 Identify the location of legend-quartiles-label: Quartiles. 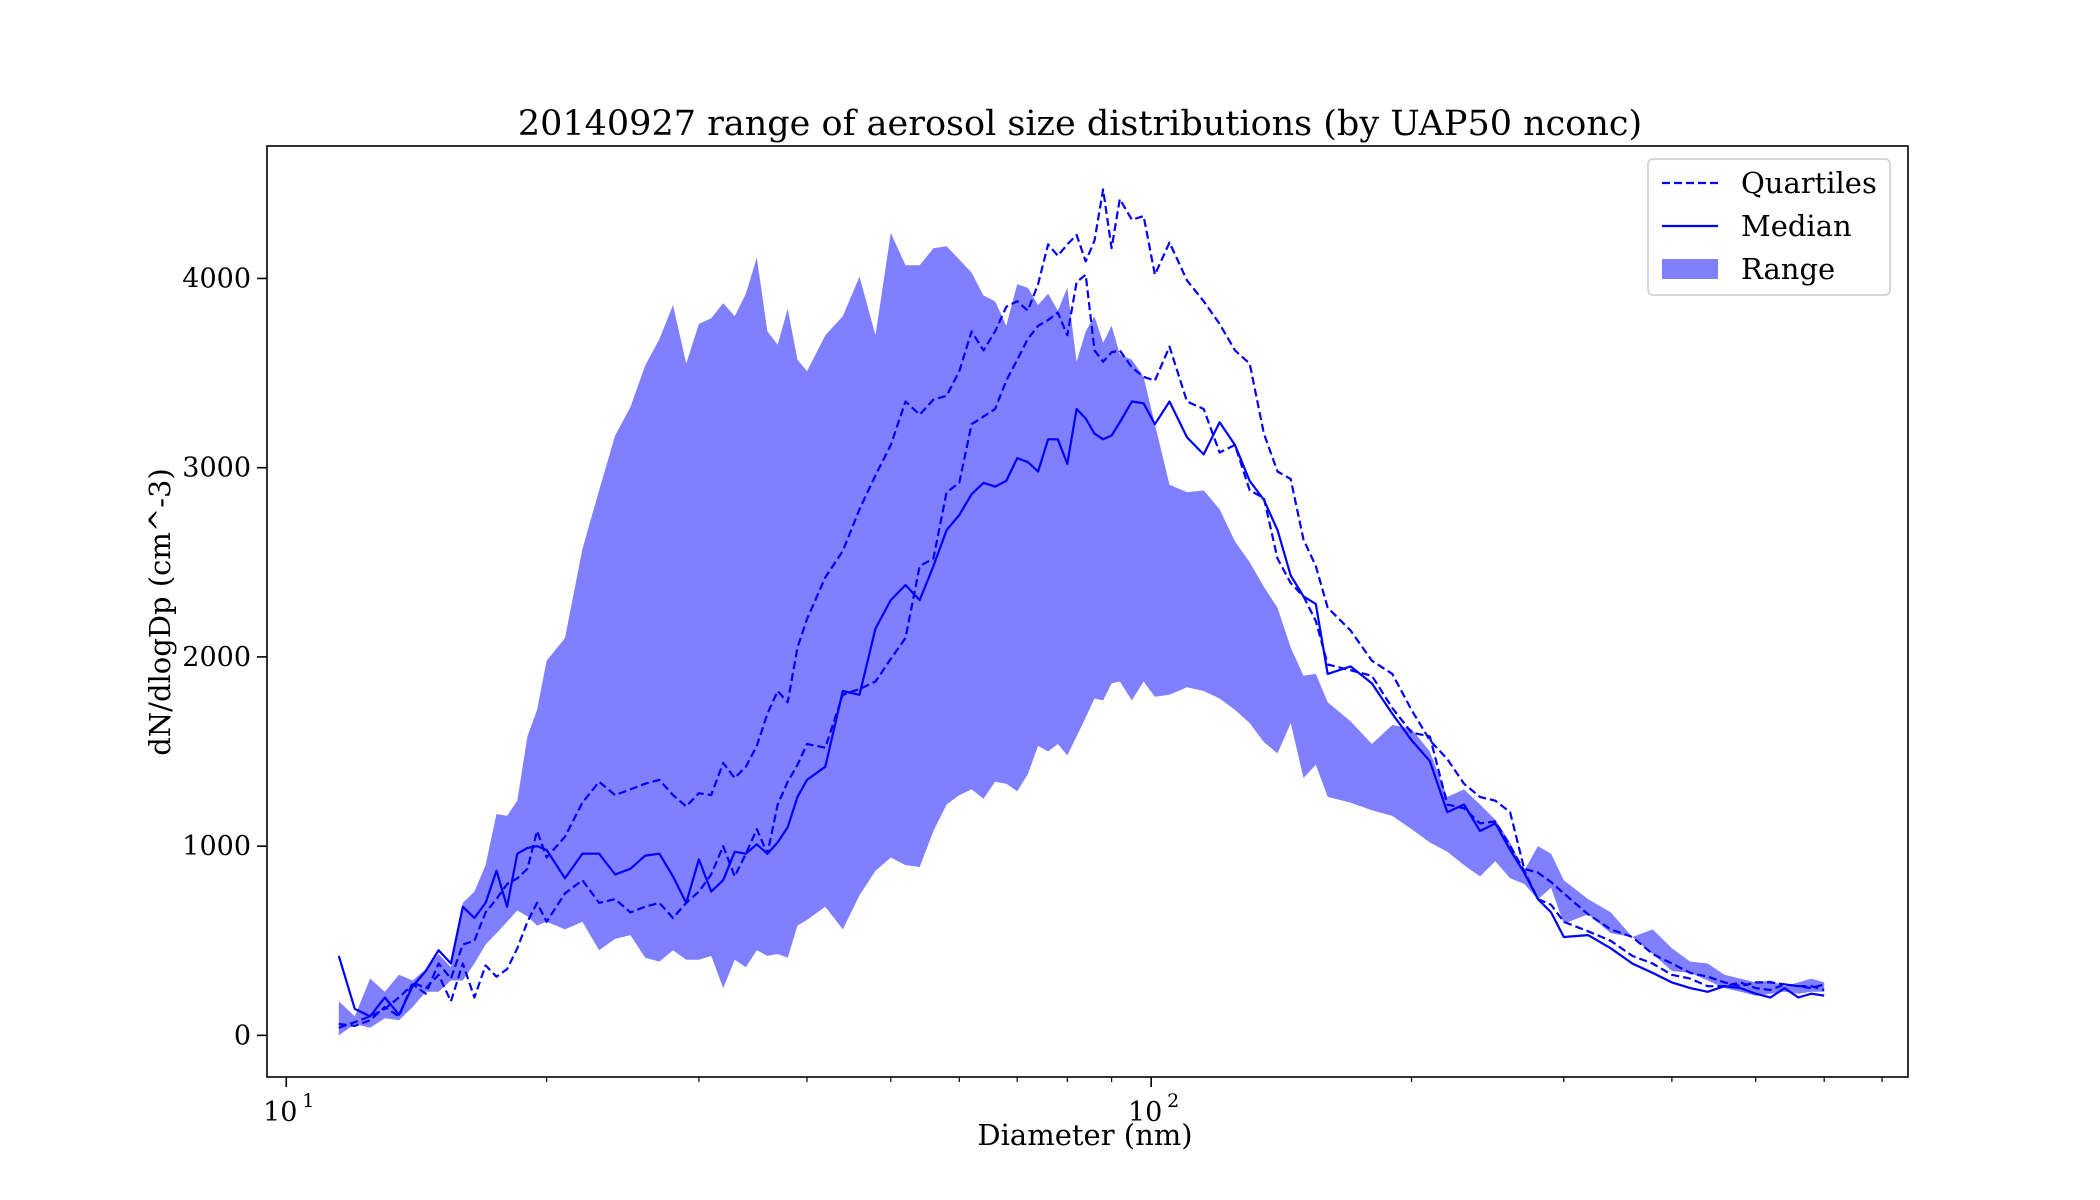
(1809, 183).